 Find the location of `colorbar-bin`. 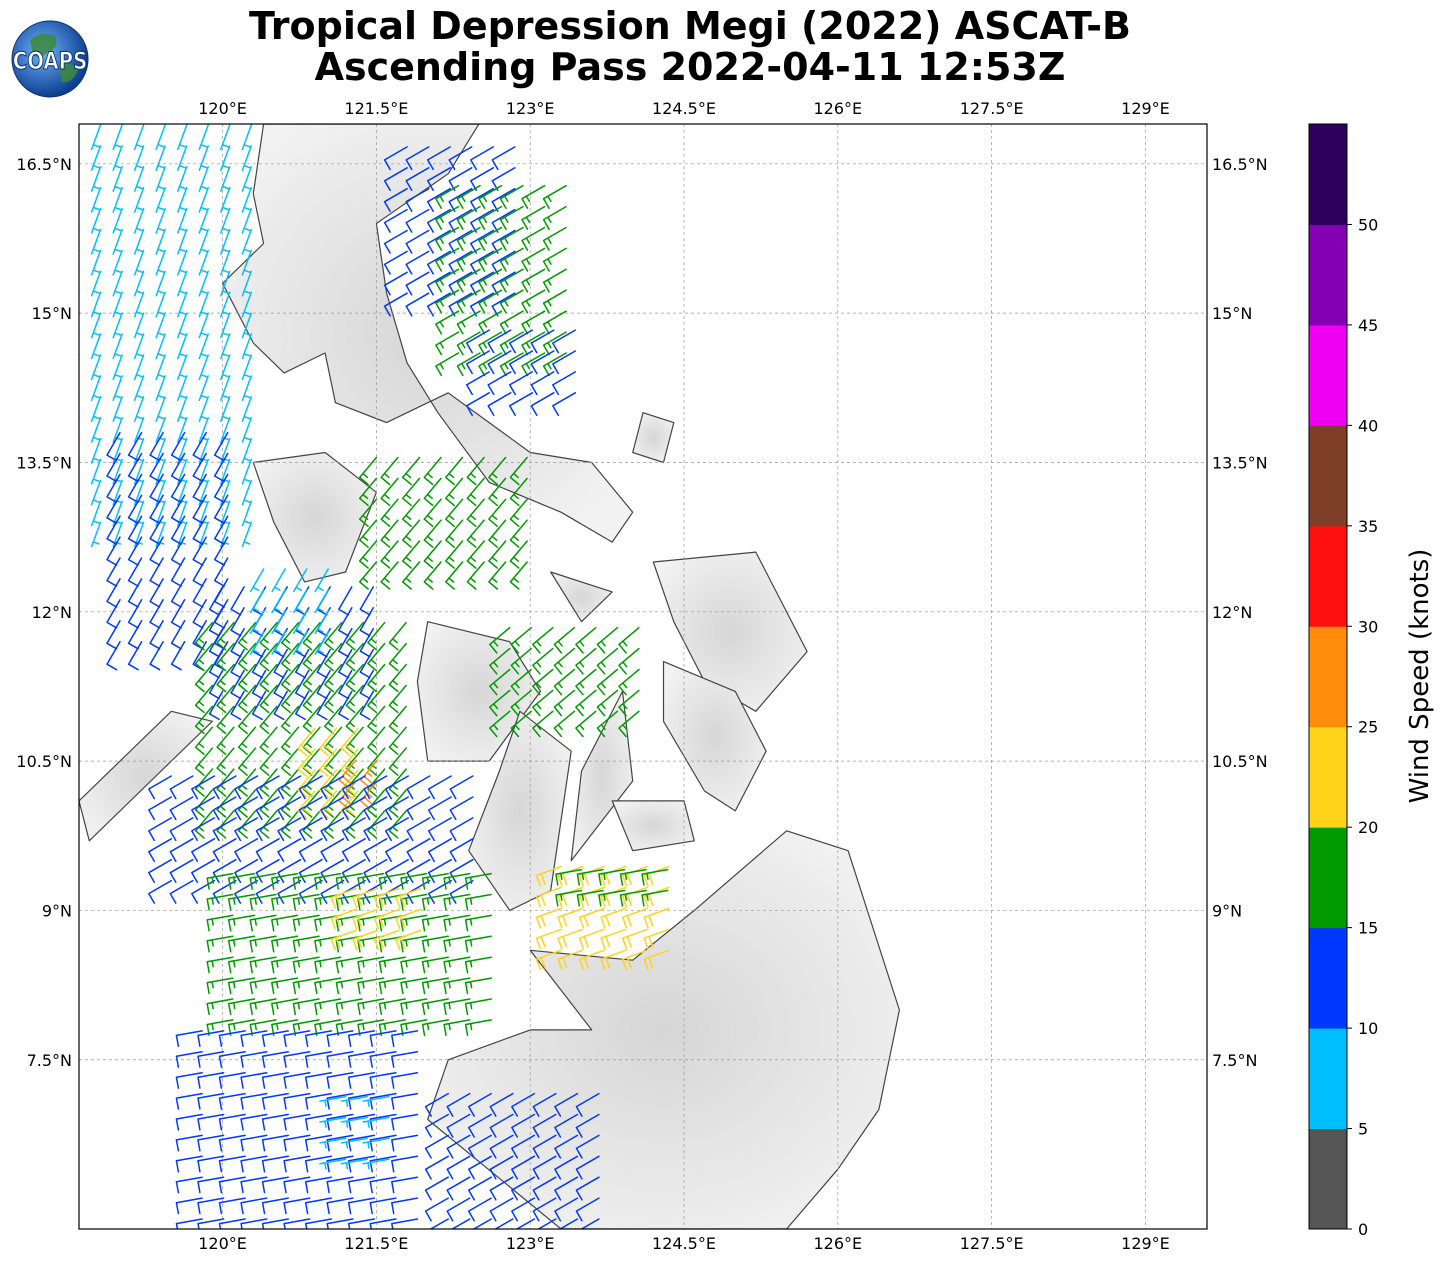

colorbar-bin is located at coordinates (1328, 275).